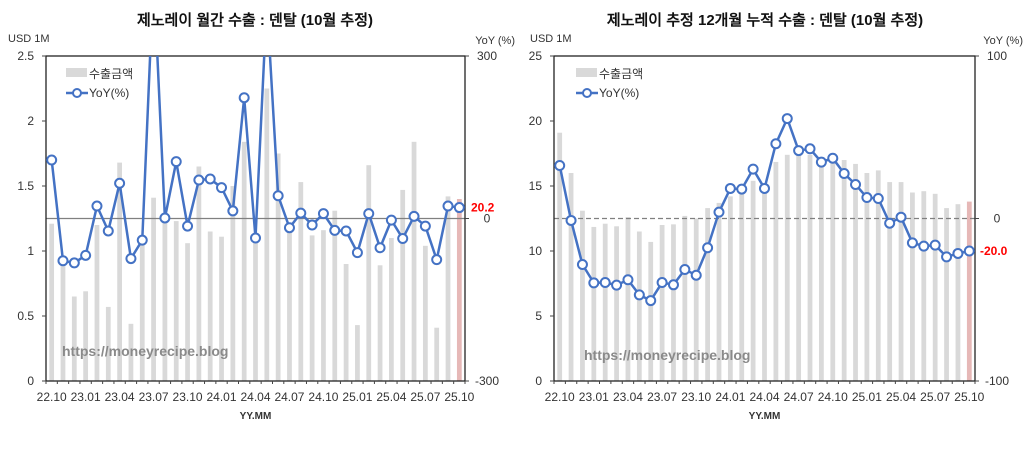 The image size is (1024, 450). Describe the element at coordinates (312, 225) in the screenshot. I see `yoy-point-24.09` at that location.